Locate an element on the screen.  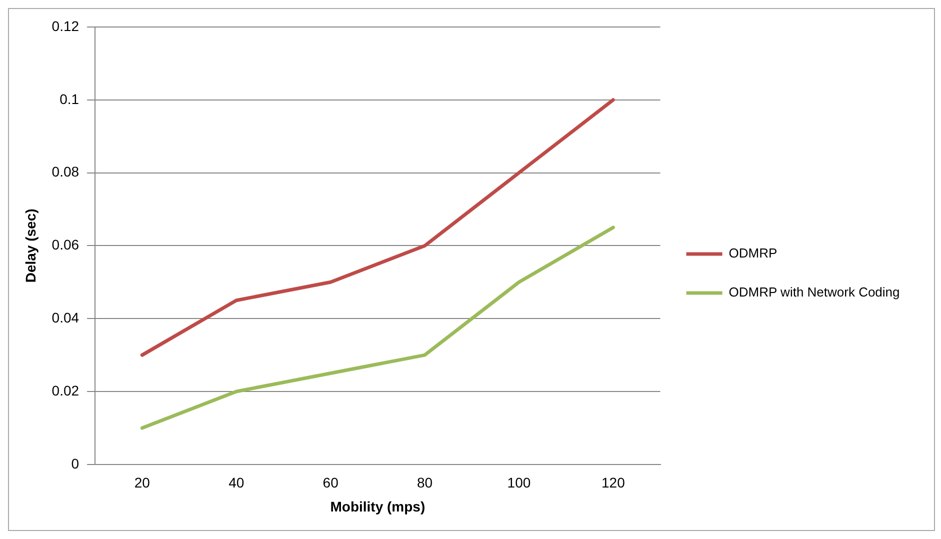
x-tick-label: 100 is located at coordinates (519, 482).